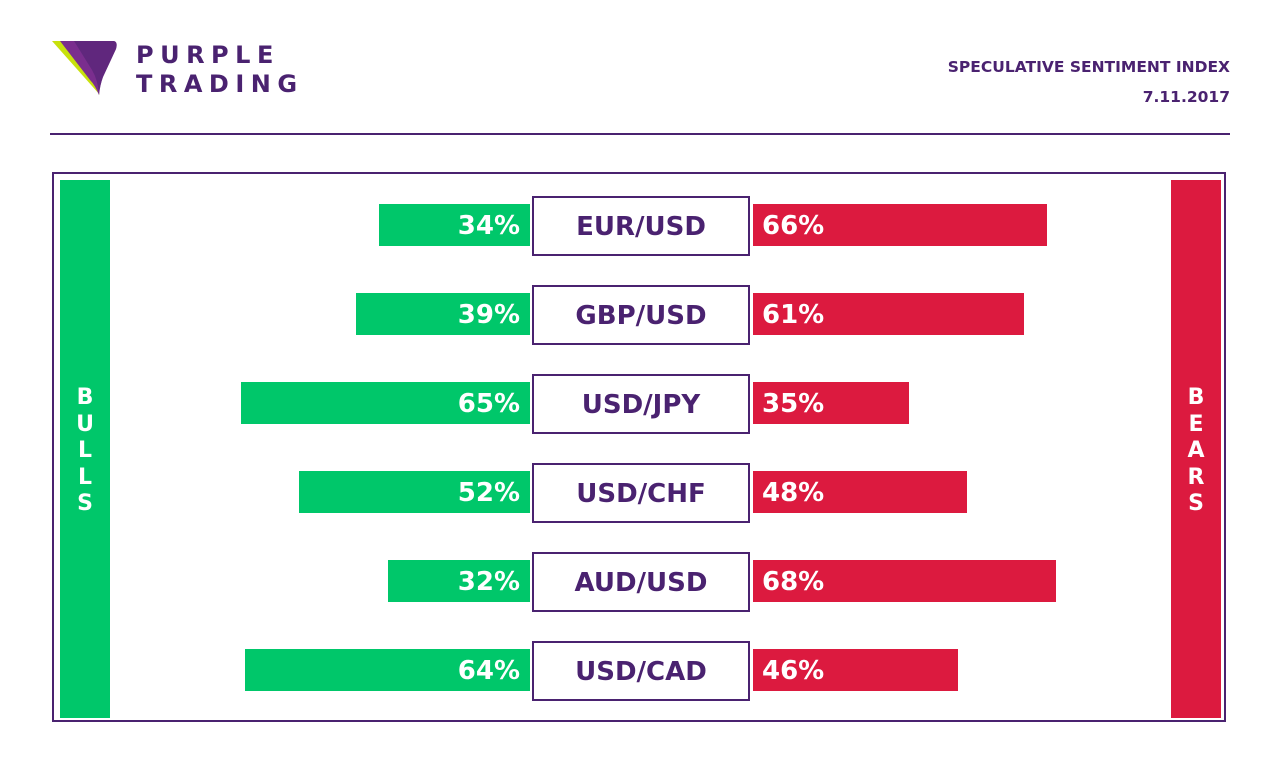 This screenshot has width=1280, height=780. What do you see at coordinates (793, 226) in the screenshot?
I see `bear-value-label: 66%` at bounding box center [793, 226].